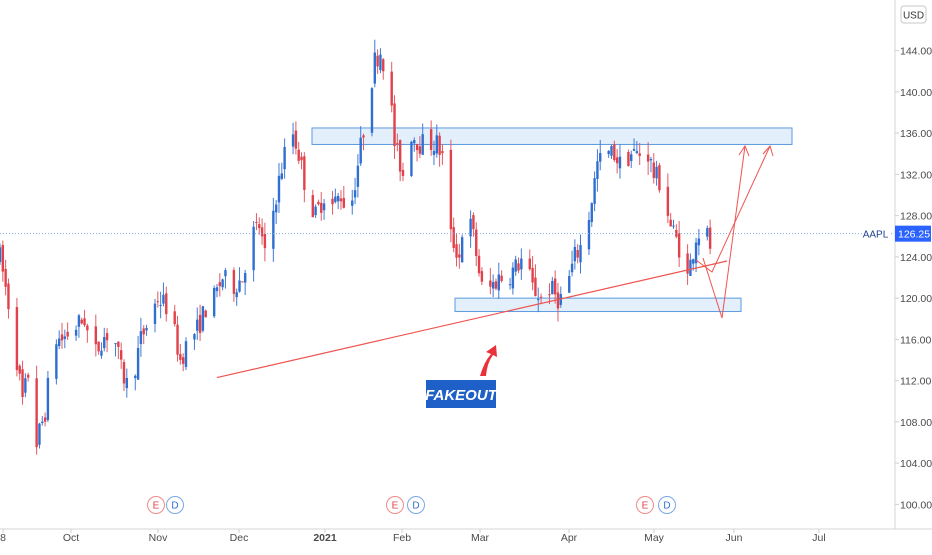  What do you see at coordinates (916, 52) in the screenshot?
I see `y-tick-label: 144.00` at bounding box center [916, 52].